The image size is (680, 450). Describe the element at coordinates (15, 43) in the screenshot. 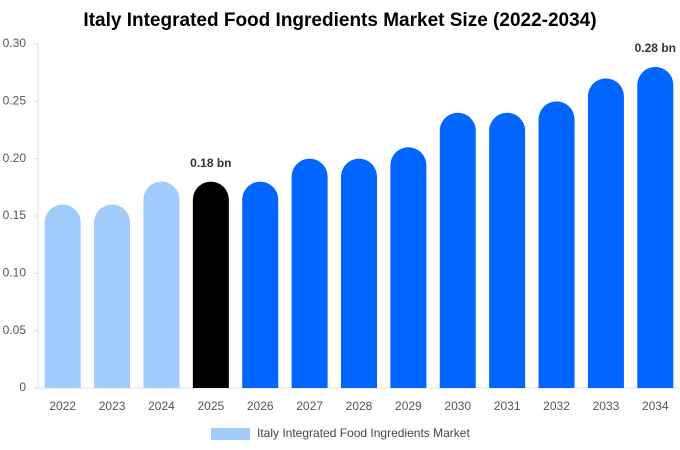

I see `y-tick-label: 0.30` at that location.